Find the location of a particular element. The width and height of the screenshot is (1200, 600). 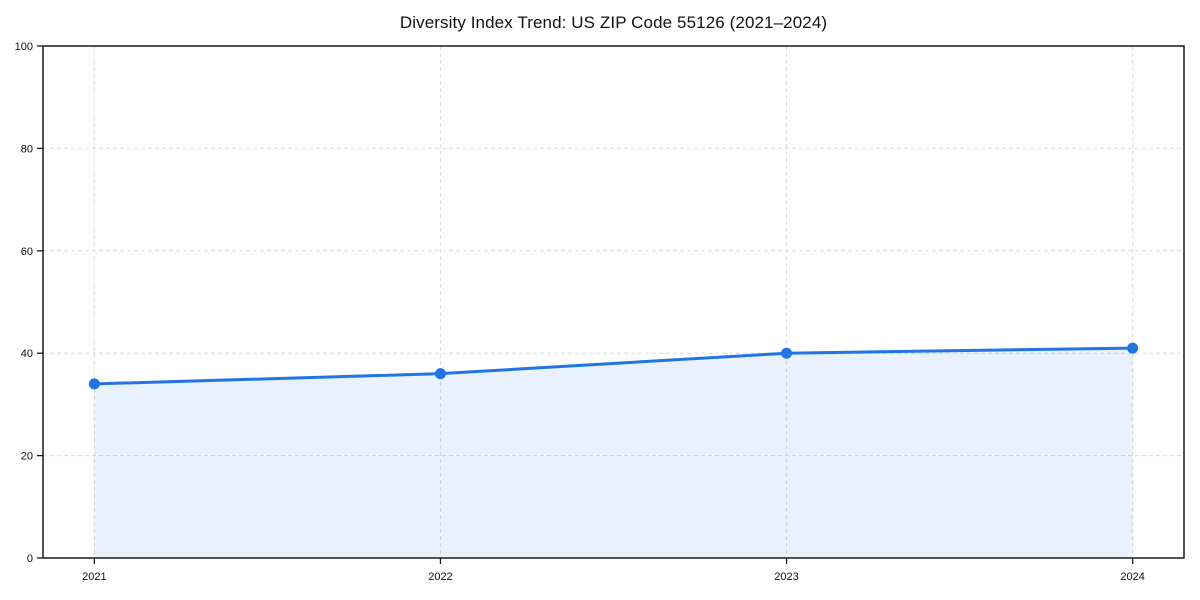

data-point-2023 is located at coordinates (787, 353).